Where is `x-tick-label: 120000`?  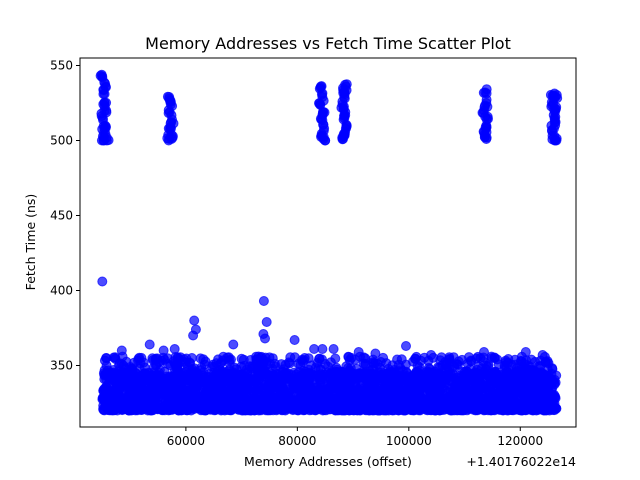 x-tick-label: 120000 is located at coordinates (520, 441).